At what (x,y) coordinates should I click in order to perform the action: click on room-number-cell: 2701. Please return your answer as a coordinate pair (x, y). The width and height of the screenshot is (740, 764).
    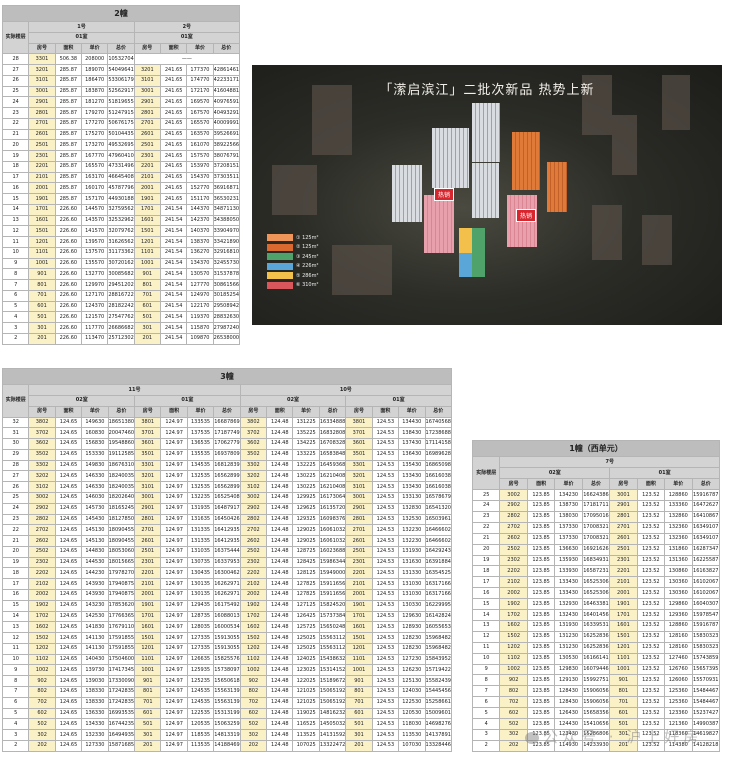
    Looking at the image, I should click on (147, 123).